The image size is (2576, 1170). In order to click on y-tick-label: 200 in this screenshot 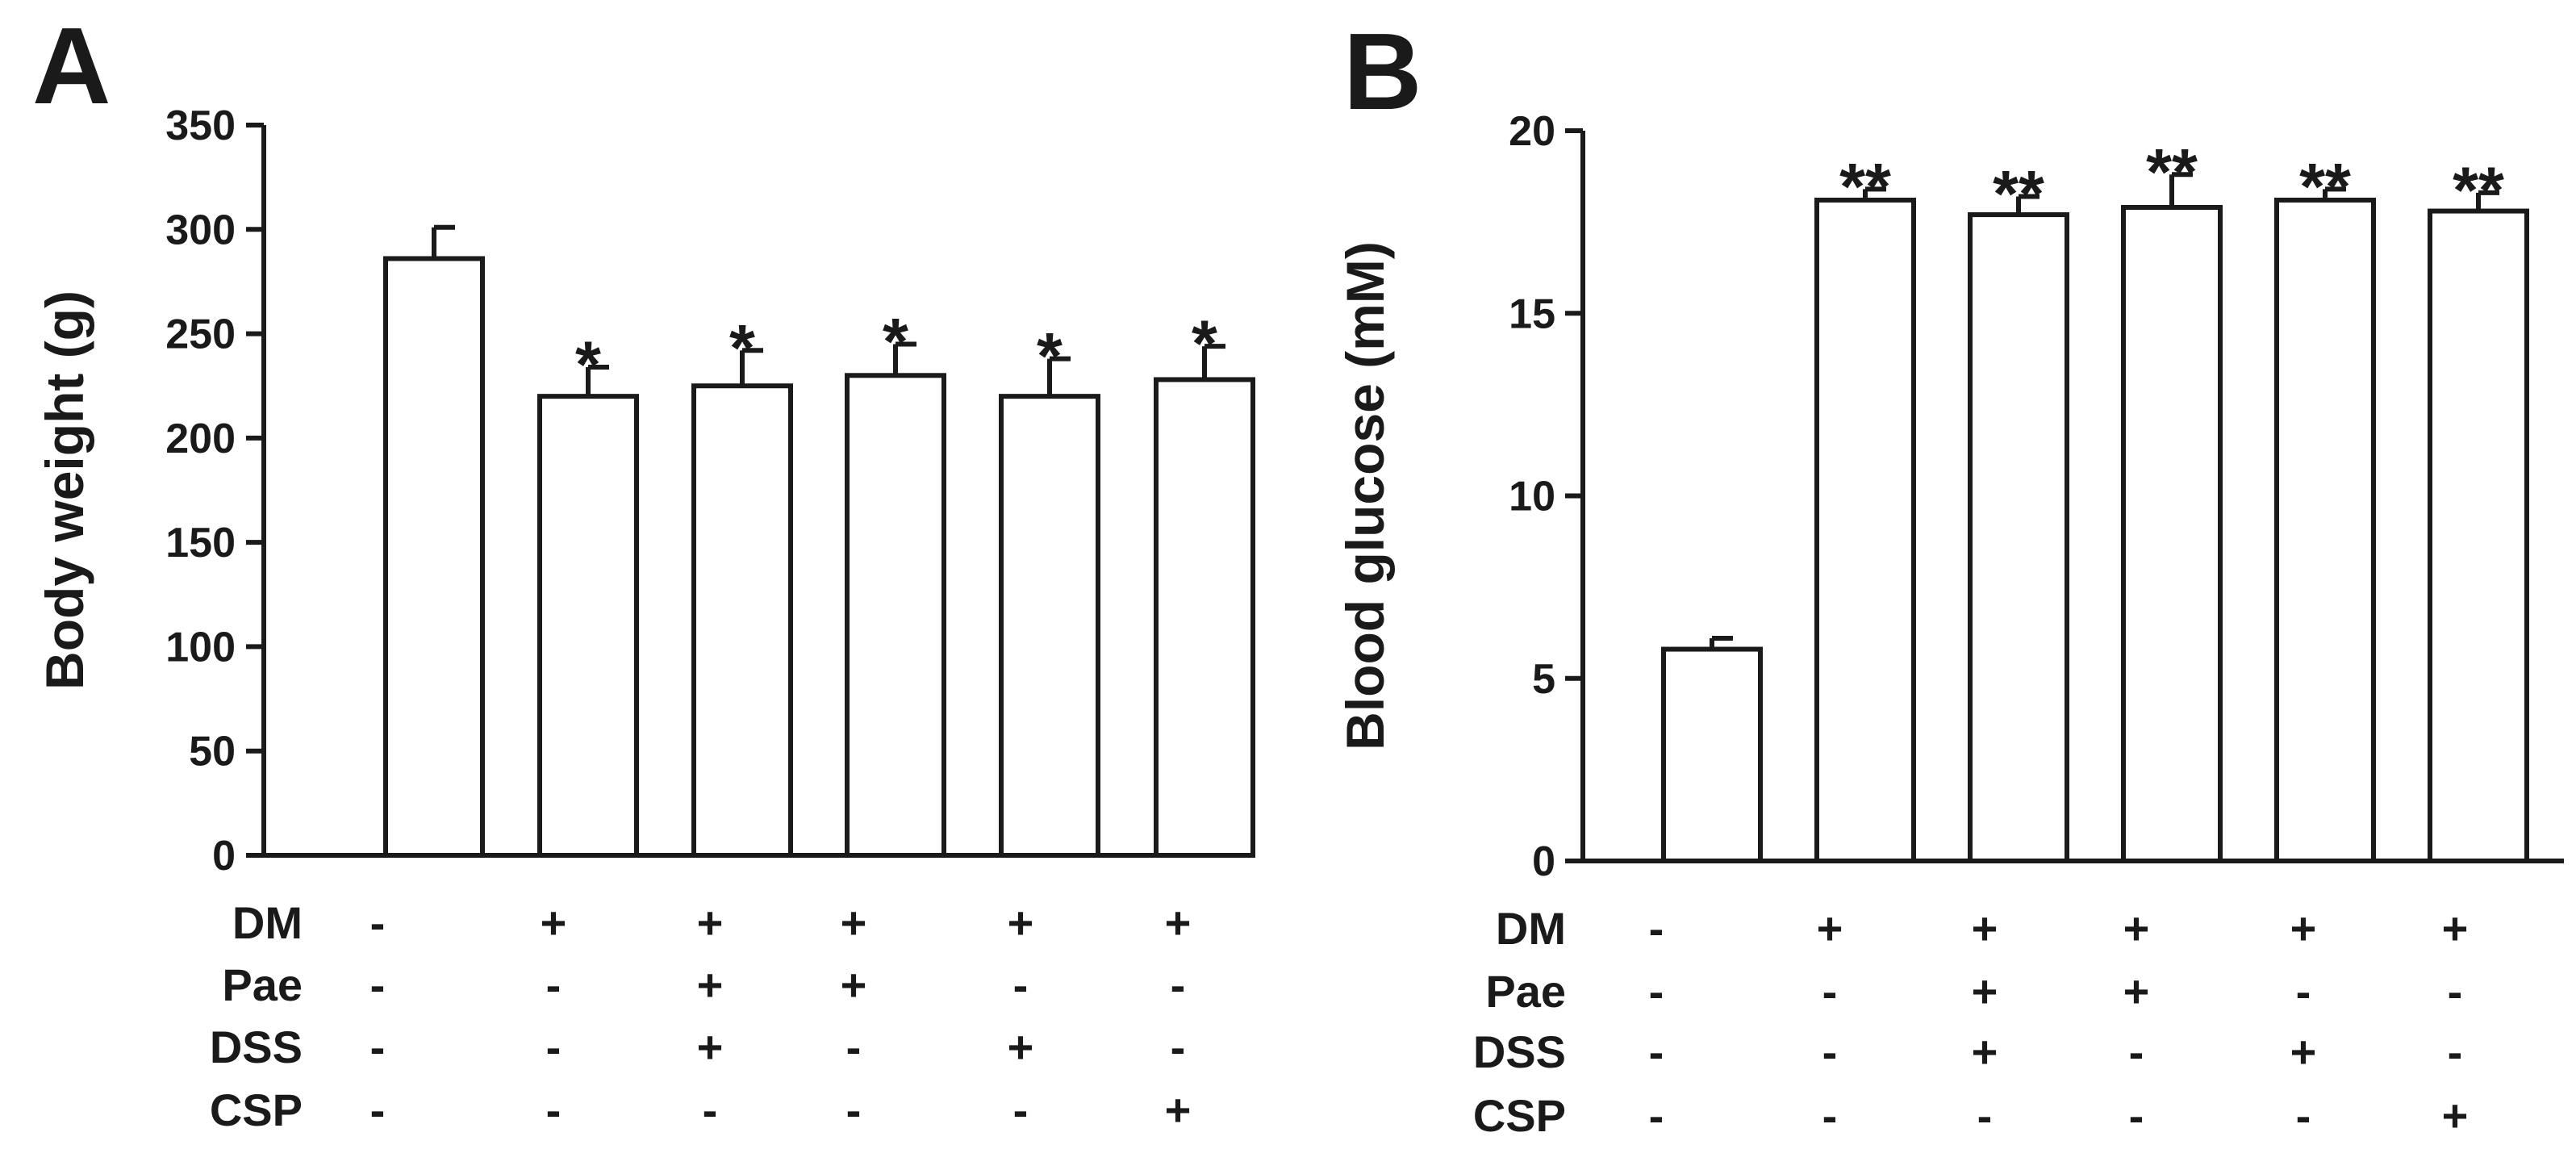, I will do `click(201, 439)`.